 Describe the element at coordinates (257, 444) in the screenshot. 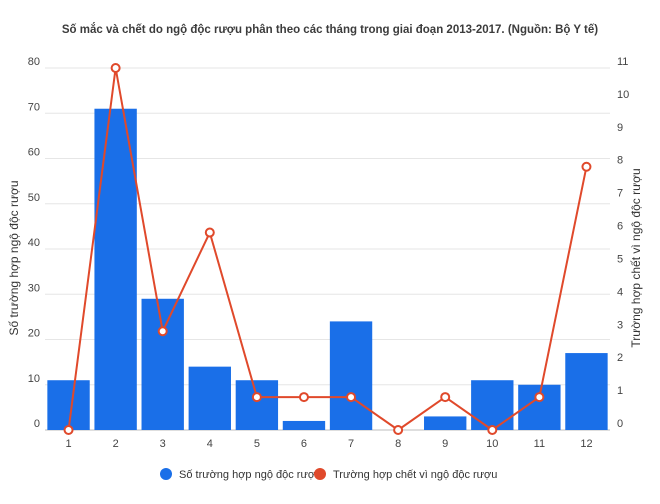

I see `x-tick-label: 5` at that location.